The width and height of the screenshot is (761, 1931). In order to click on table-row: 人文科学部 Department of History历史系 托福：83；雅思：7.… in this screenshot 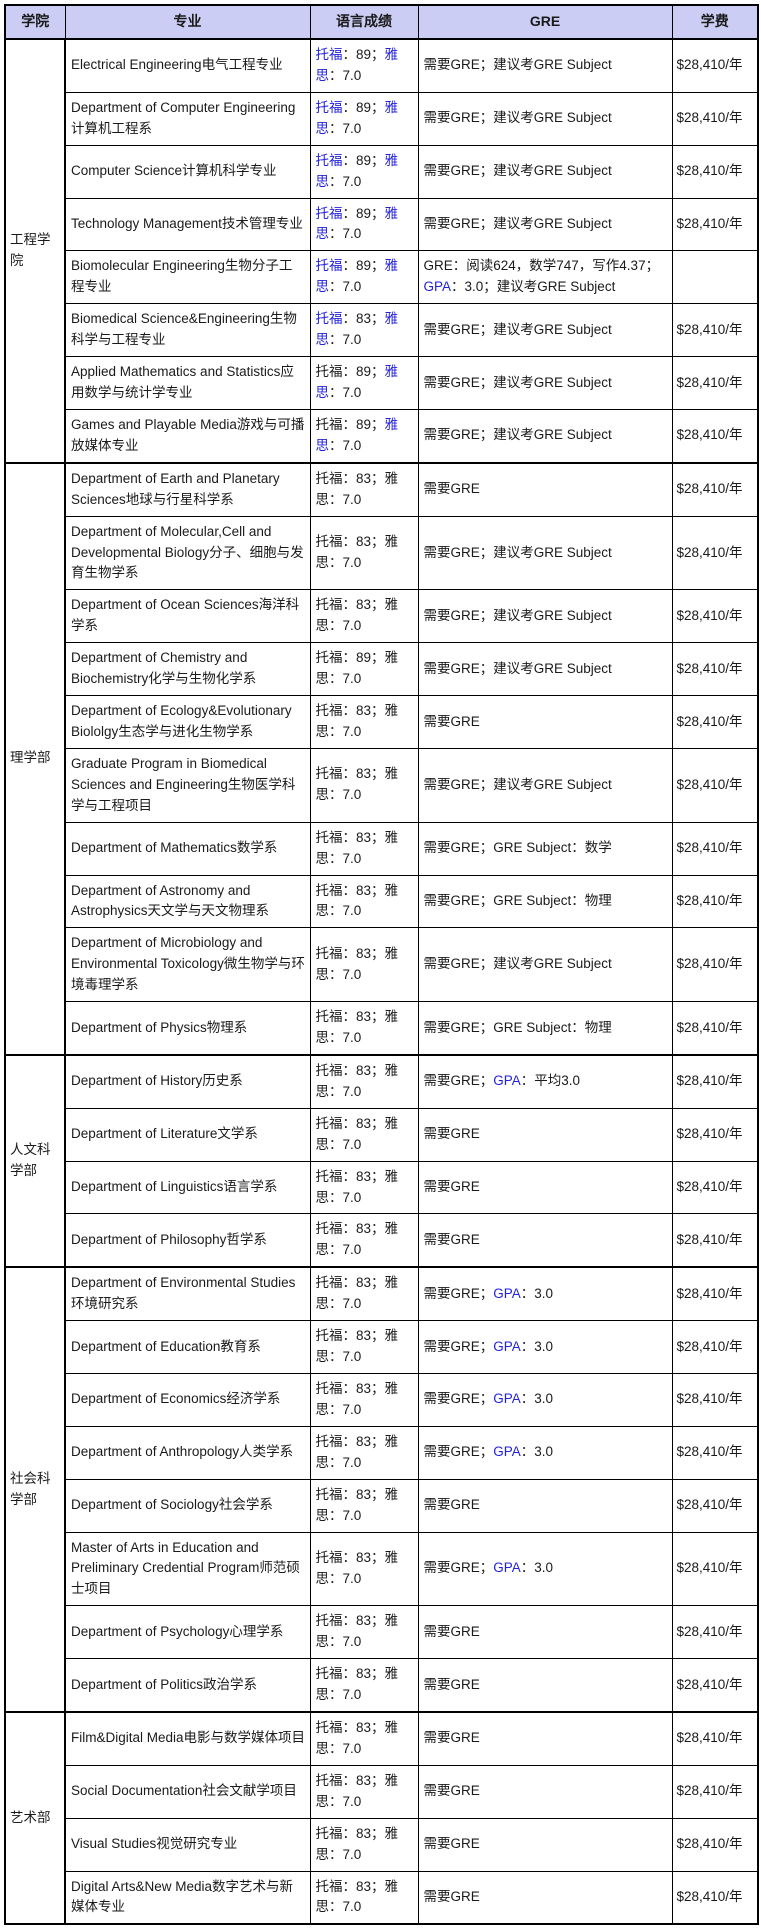, I will do `click(381, 1160)`.